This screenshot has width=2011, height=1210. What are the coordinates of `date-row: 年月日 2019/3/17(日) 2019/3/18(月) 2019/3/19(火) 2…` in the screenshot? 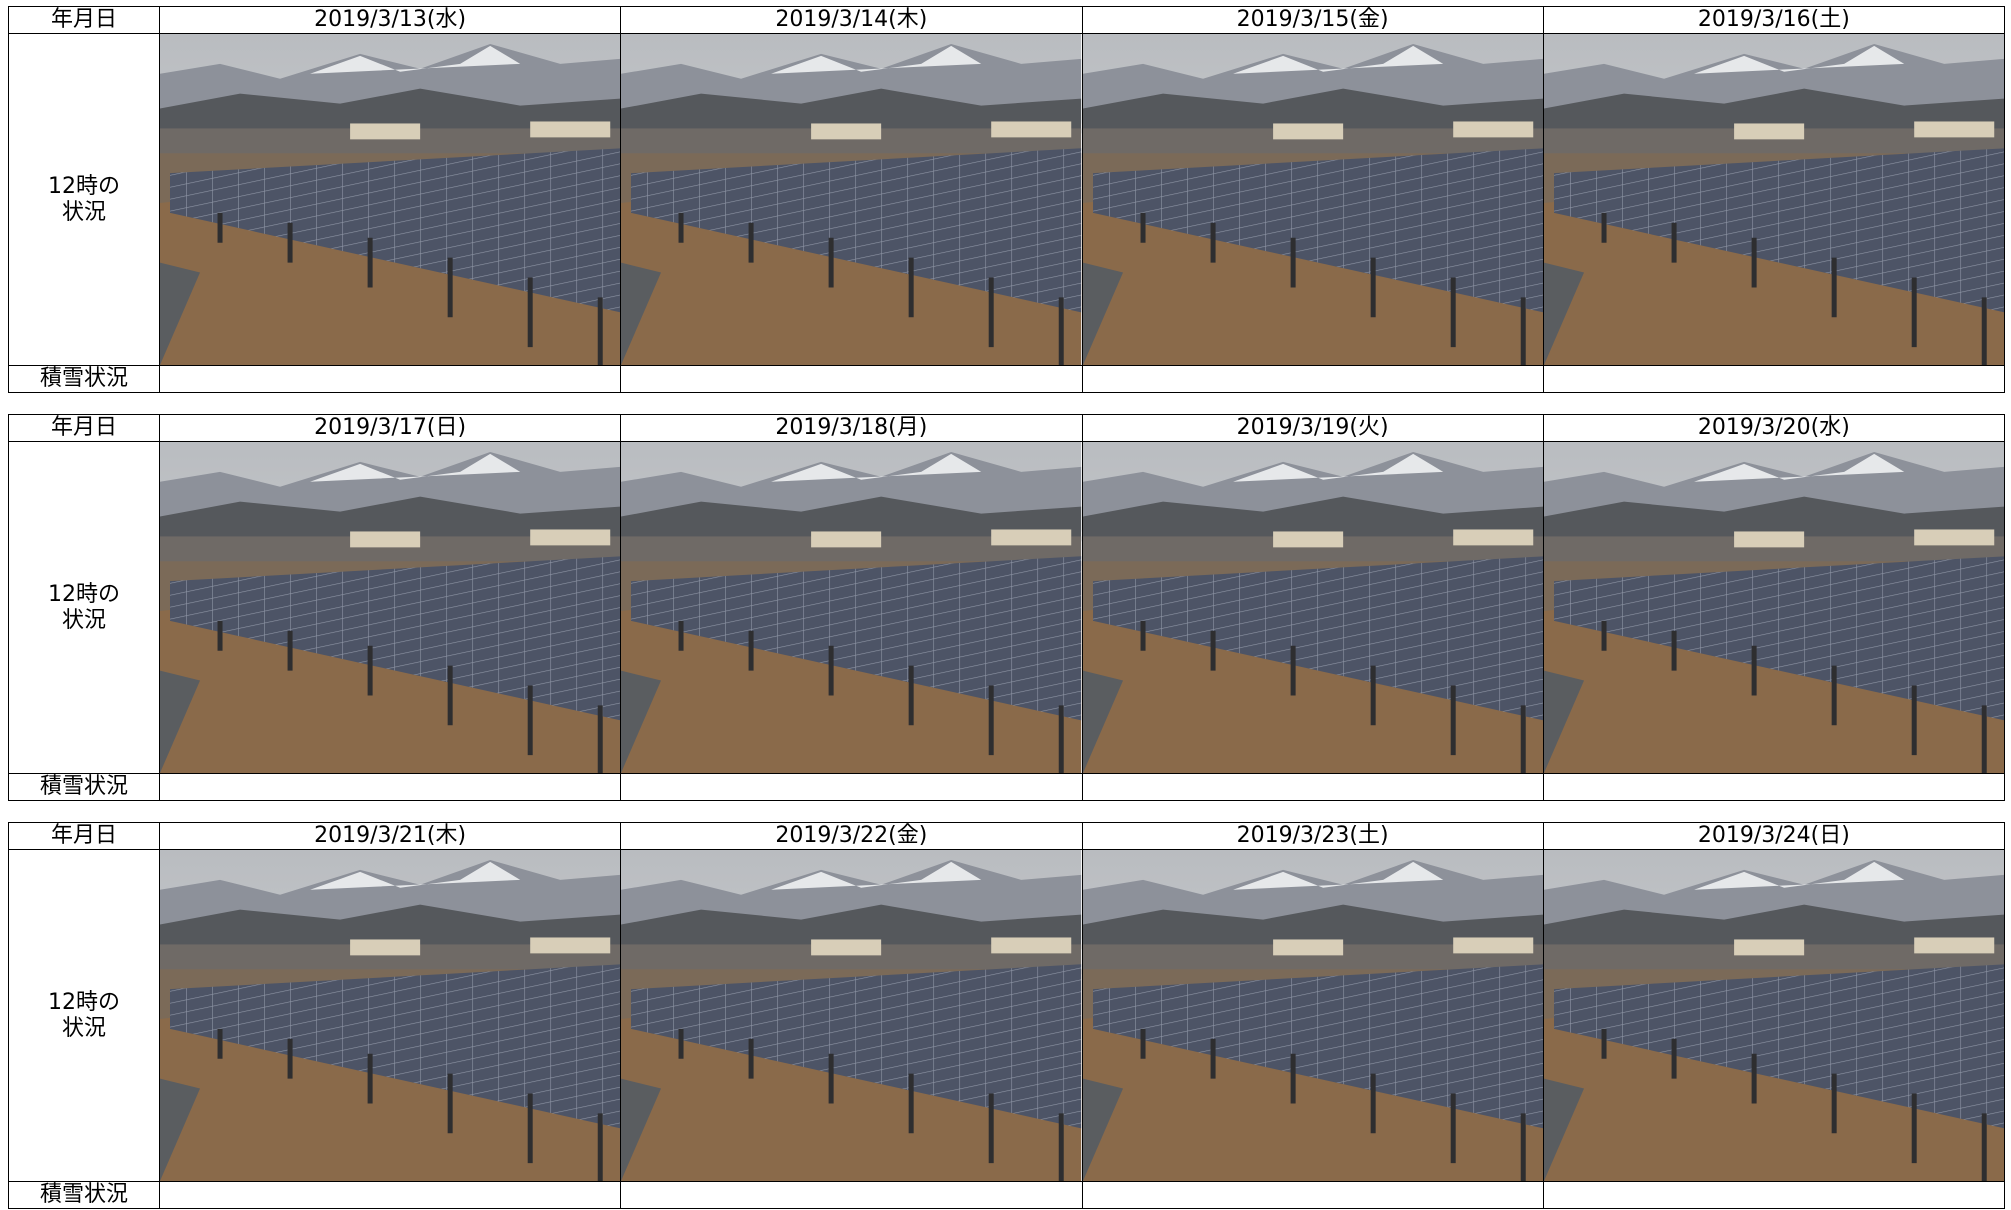 It's located at (1007, 428).